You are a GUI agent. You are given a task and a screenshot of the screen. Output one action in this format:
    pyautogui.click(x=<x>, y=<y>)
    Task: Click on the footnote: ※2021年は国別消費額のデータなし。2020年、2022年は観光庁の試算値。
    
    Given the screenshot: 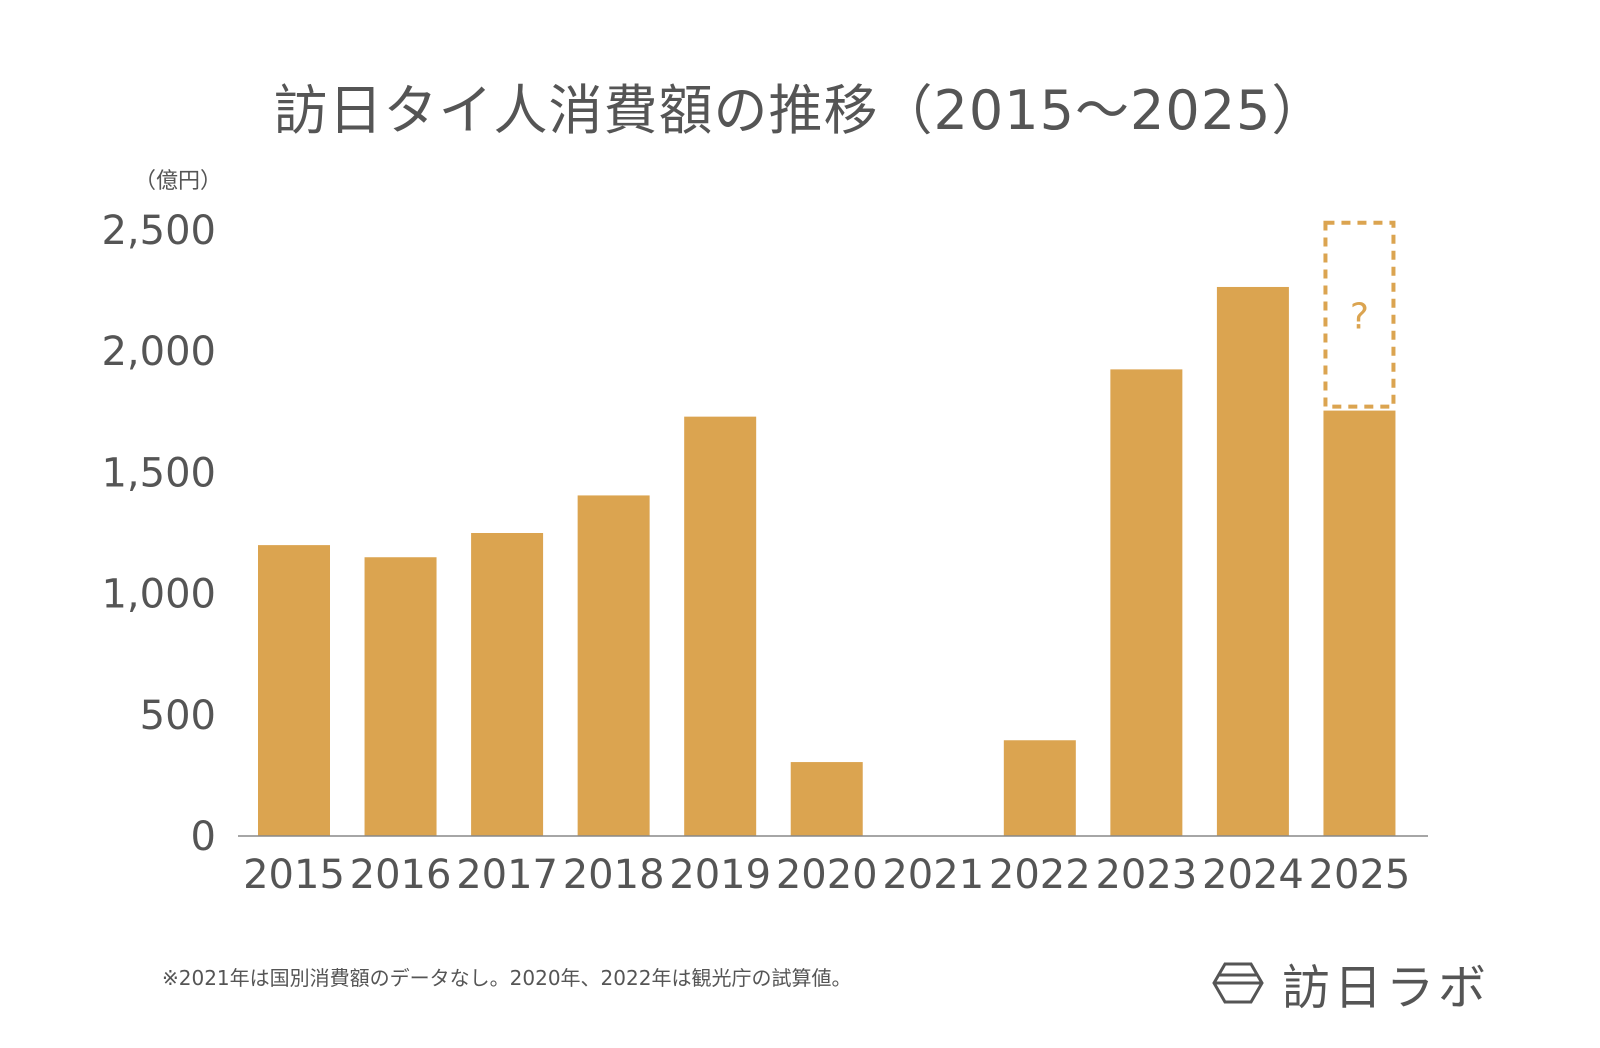 What is the action you would take?
    pyautogui.click(x=507, y=978)
    